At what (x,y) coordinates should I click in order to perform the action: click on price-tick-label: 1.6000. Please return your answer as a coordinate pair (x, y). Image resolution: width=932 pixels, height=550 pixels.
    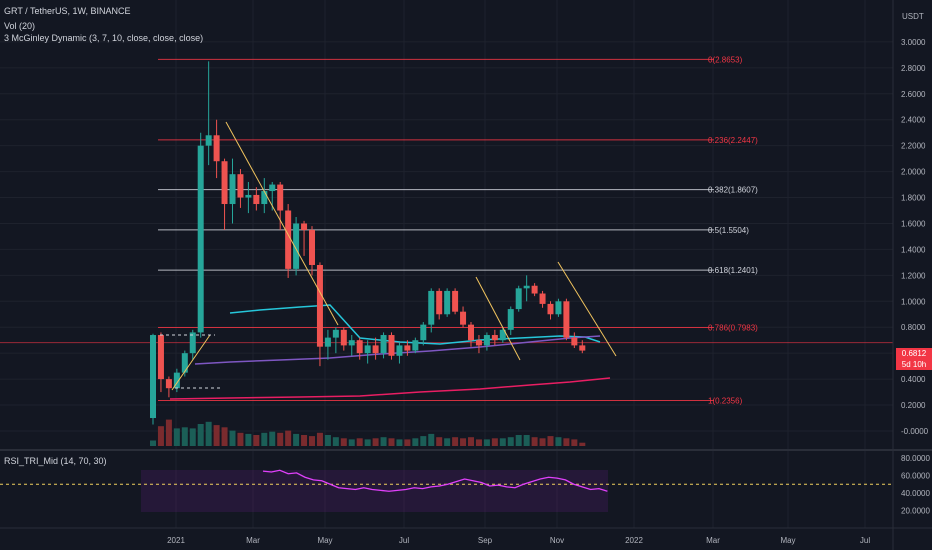
    Looking at the image, I should click on (913, 223).